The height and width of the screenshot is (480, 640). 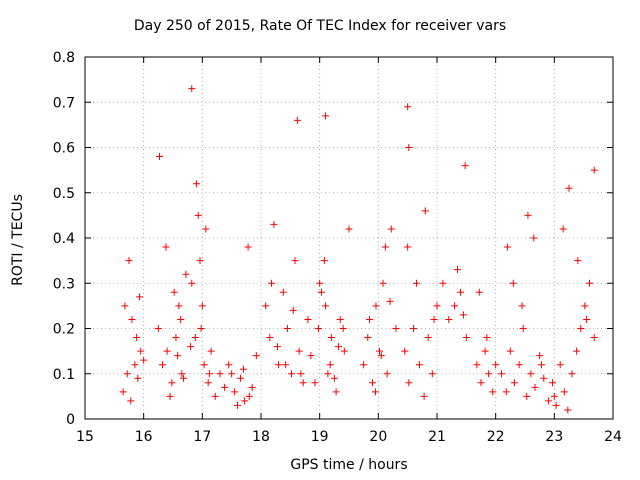 I want to click on x-tick-label: 22, so click(x=496, y=437).